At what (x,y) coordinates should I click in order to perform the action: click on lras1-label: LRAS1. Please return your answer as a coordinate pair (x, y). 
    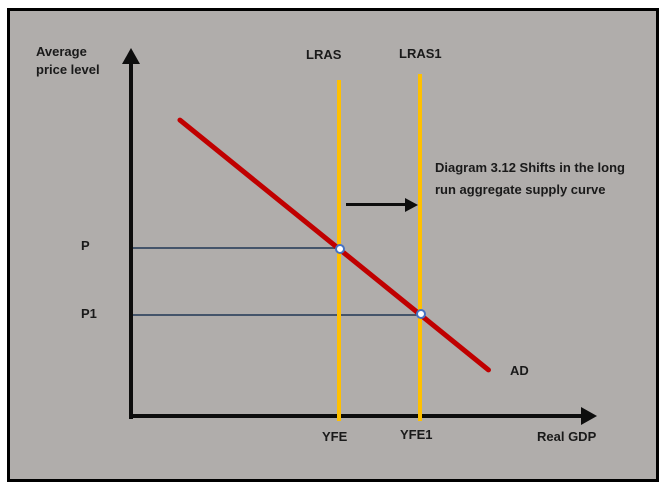
    Looking at the image, I should click on (420, 53).